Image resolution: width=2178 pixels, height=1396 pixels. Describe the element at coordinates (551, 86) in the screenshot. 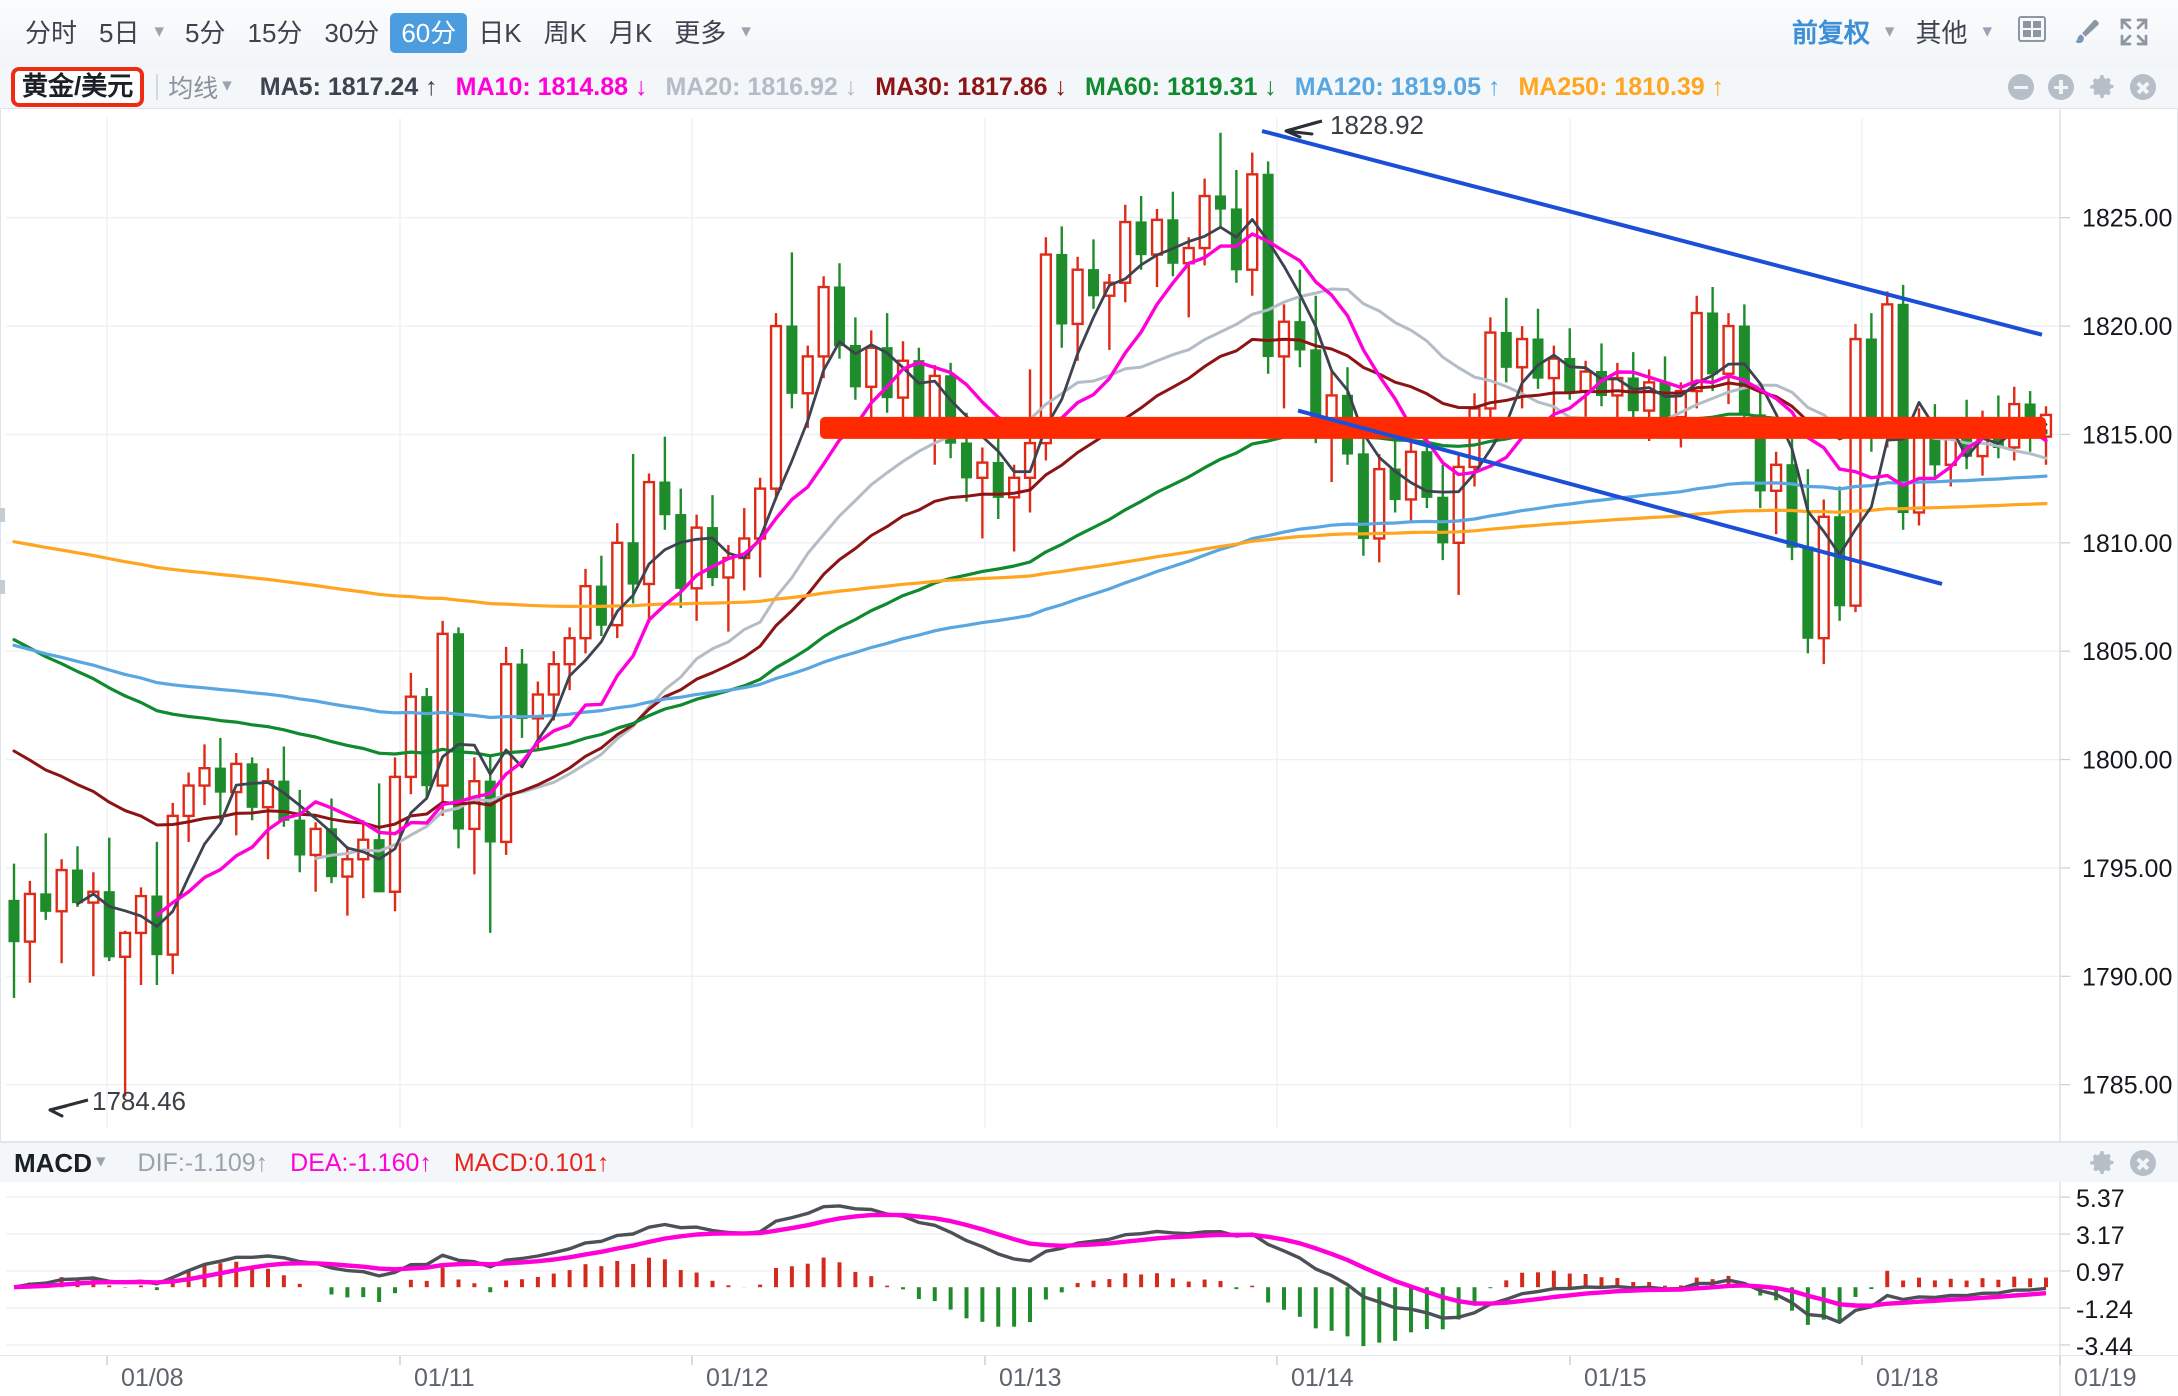

I see `ma-value-1: MA10: 1814.88 ↓` at that location.